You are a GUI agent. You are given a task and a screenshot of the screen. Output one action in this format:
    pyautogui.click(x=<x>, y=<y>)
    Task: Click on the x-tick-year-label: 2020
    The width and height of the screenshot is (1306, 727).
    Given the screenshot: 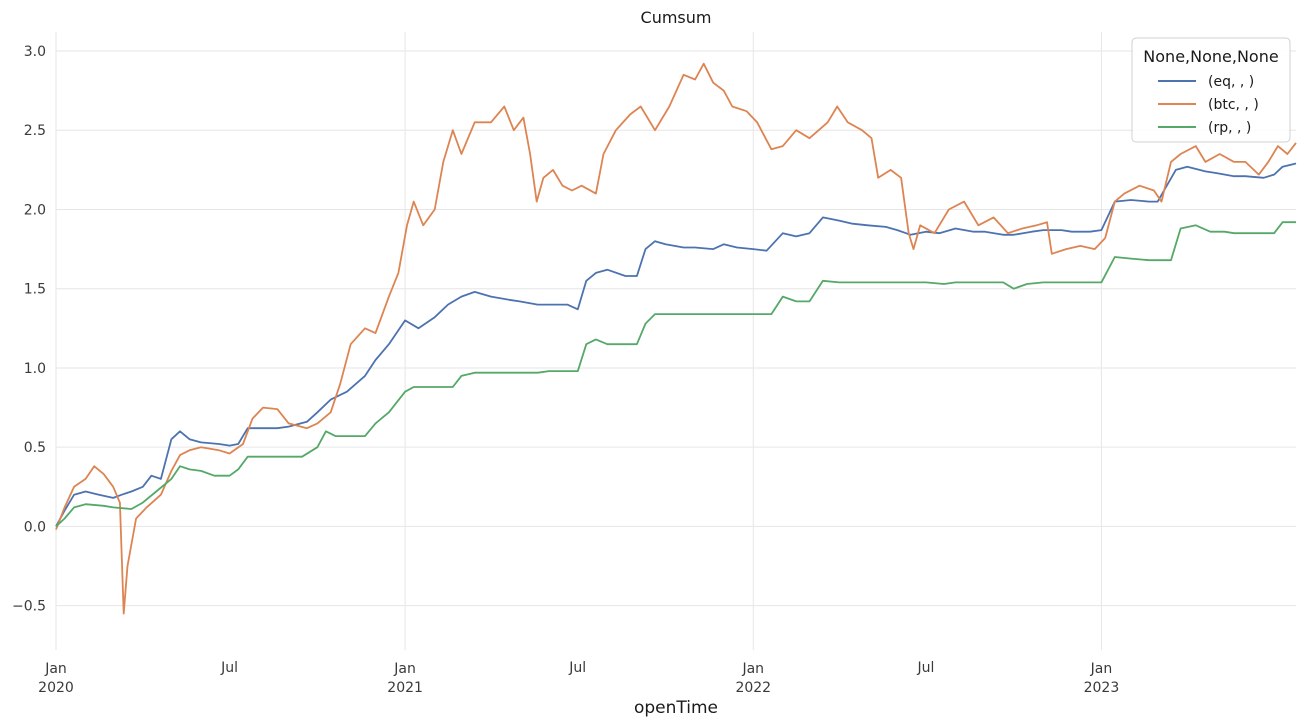 What is the action you would take?
    pyautogui.click(x=56, y=688)
    